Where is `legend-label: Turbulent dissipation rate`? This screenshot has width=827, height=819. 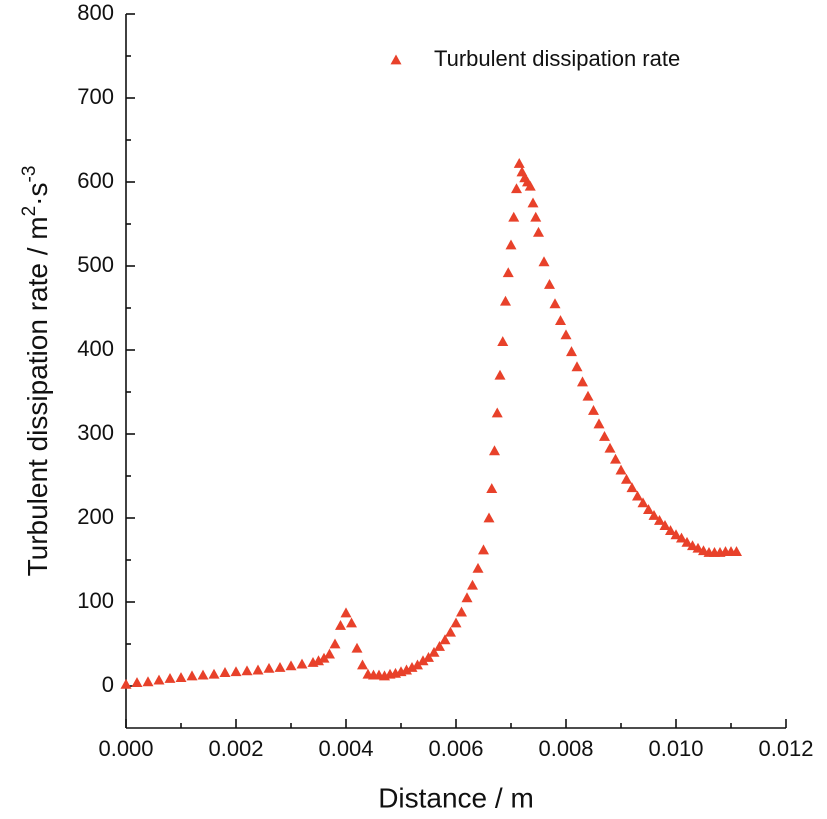 legend-label: Turbulent dissipation rate is located at coordinates (557, 58).